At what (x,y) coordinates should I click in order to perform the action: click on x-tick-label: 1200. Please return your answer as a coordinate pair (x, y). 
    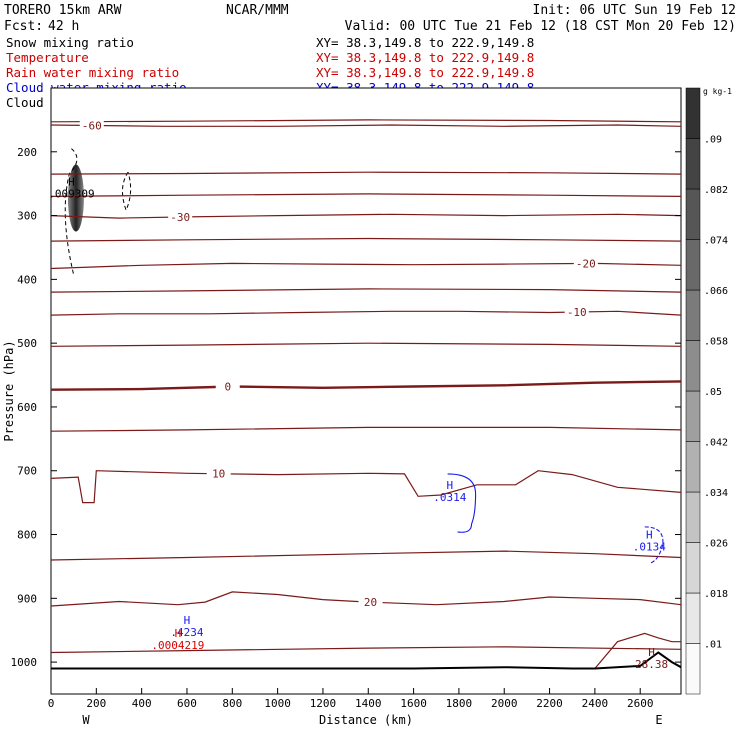
    Looking at the image, I should click on (323, 703).